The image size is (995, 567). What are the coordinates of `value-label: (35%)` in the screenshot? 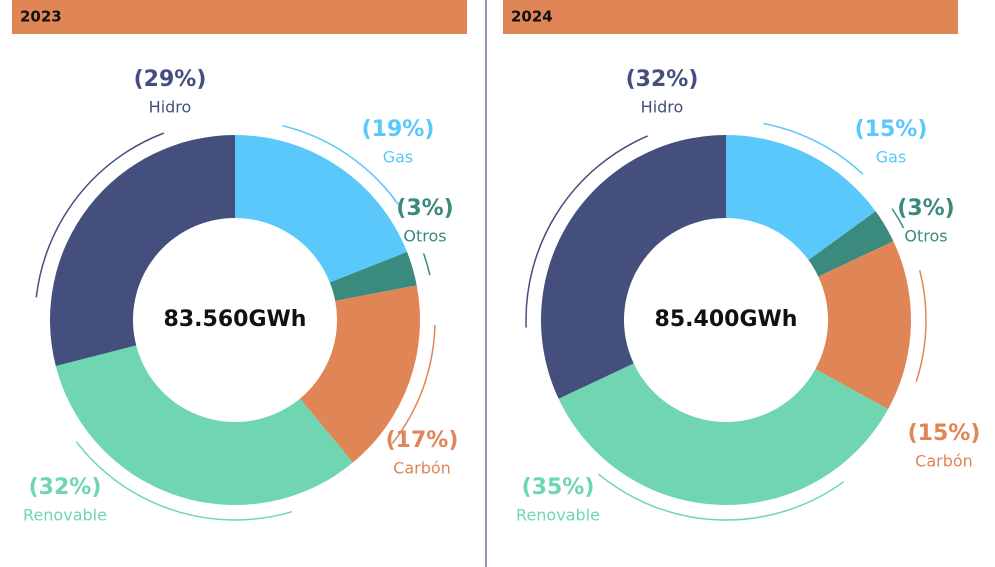 It's located at (558, 487).